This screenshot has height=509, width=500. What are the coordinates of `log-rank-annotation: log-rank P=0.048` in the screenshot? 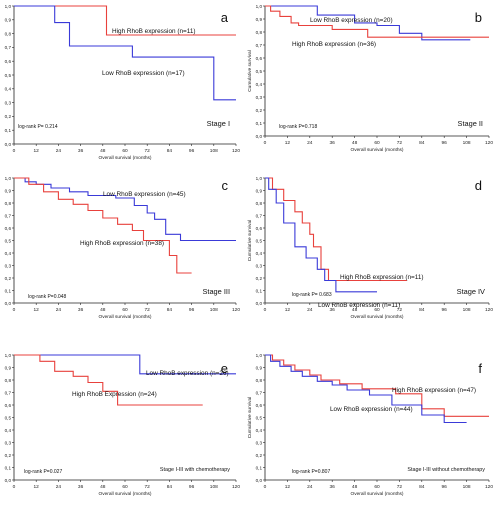 It's located at (47, 297).